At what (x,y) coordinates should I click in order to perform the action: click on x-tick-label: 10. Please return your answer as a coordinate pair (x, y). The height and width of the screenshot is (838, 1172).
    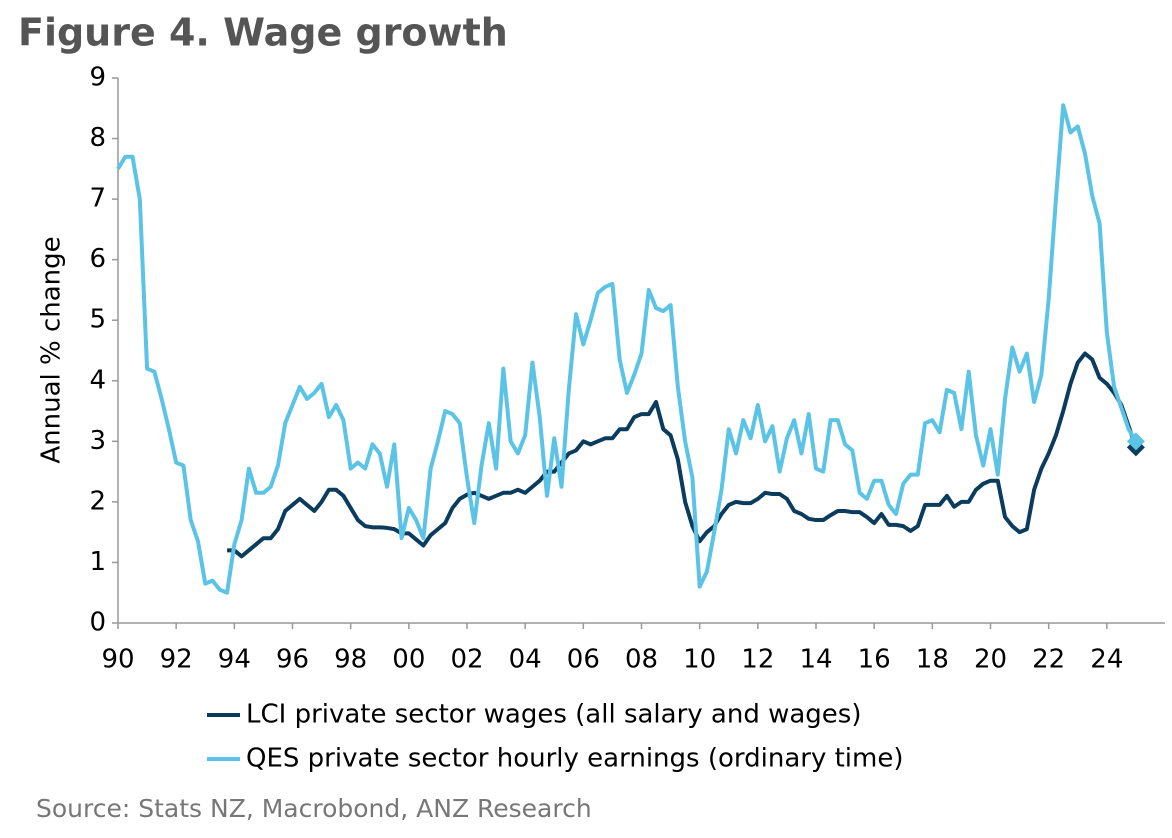
    Looking at the image, I should click on (699, 660).